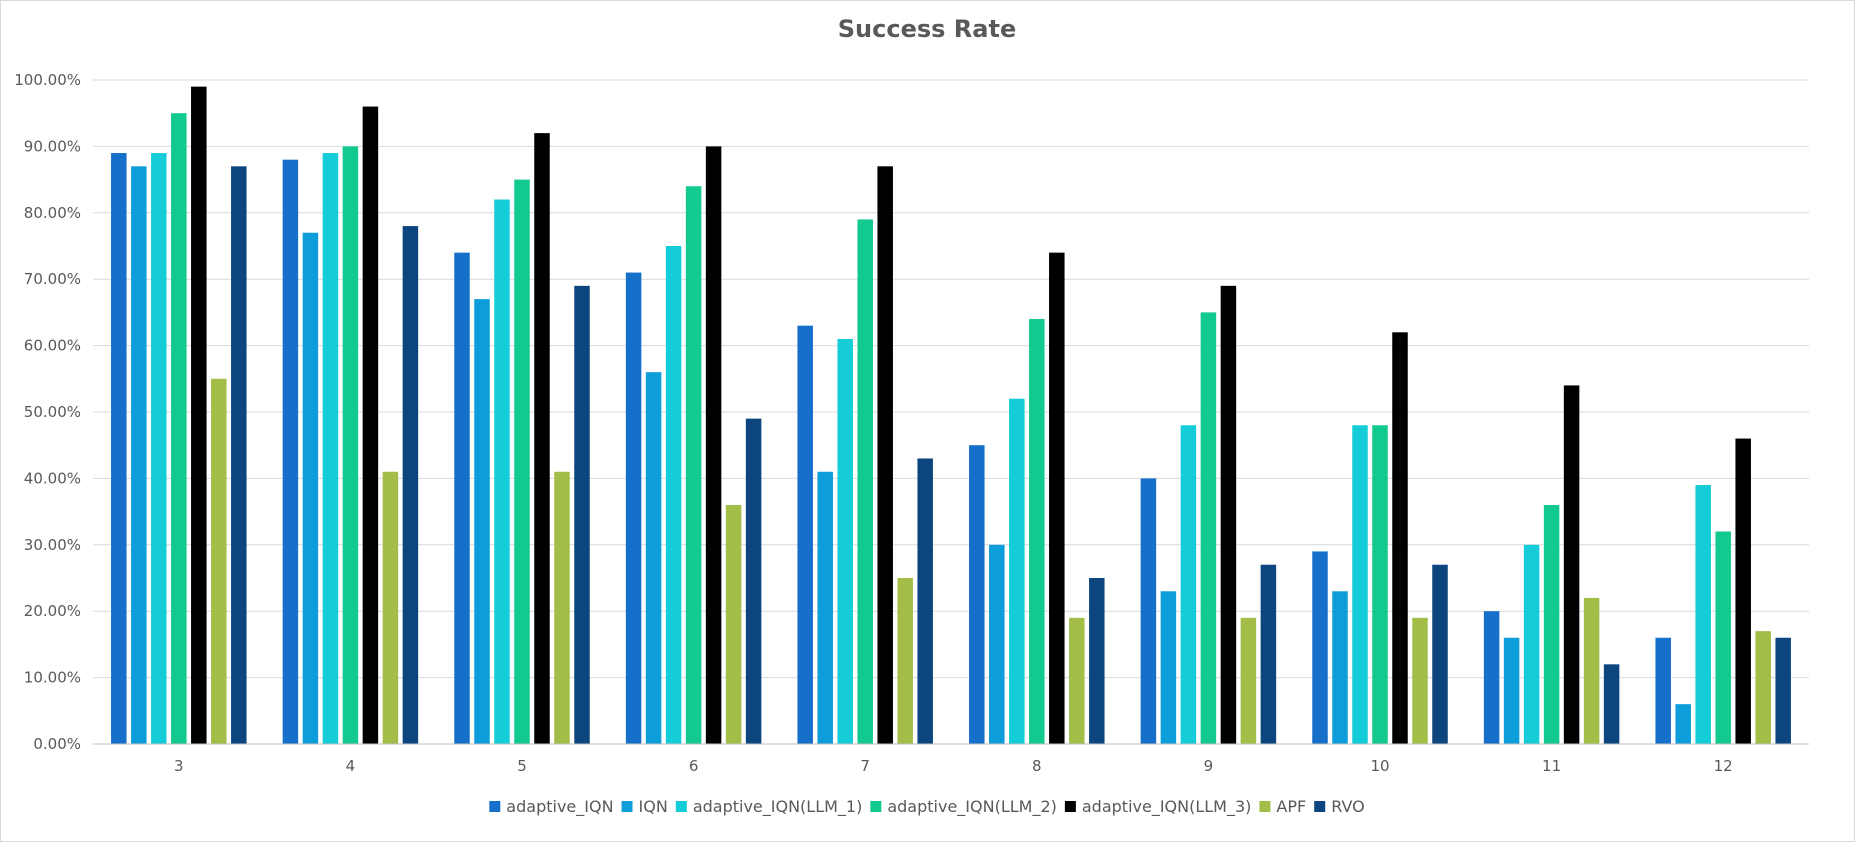 The width and height of the screenshot is (1855, 842). What do you see at coordinates (865, 766) in the screenshot?
I see `x-tick-label: 7` at bounding box center [865, 766].